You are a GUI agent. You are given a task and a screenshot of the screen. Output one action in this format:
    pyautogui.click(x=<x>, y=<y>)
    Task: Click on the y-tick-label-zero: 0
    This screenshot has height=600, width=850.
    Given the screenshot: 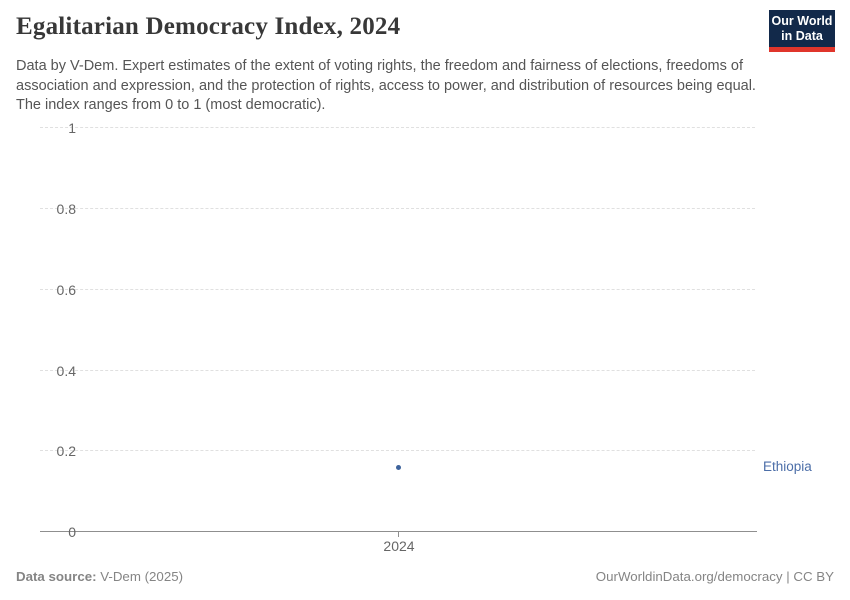 What is the action you would take?
    pyautogui.click(x=72, y=532)
    